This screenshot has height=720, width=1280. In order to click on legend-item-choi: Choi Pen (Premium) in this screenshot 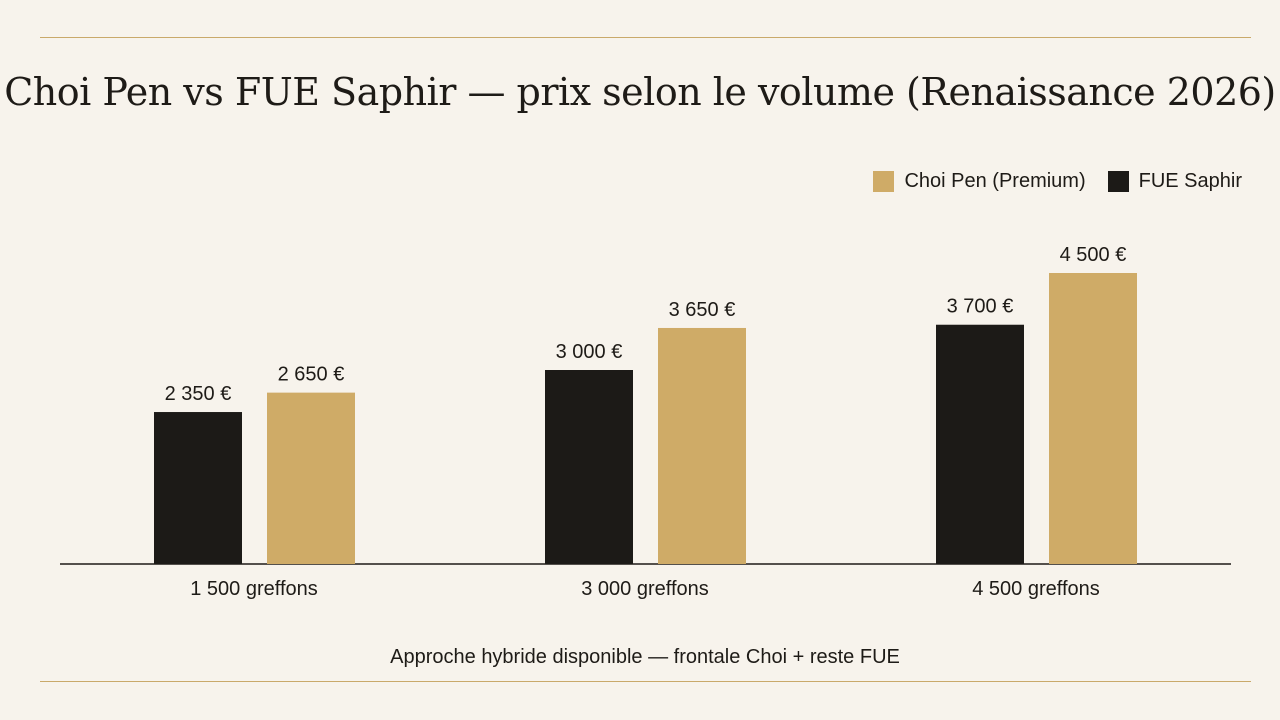, I will do `click(979, 181)`.